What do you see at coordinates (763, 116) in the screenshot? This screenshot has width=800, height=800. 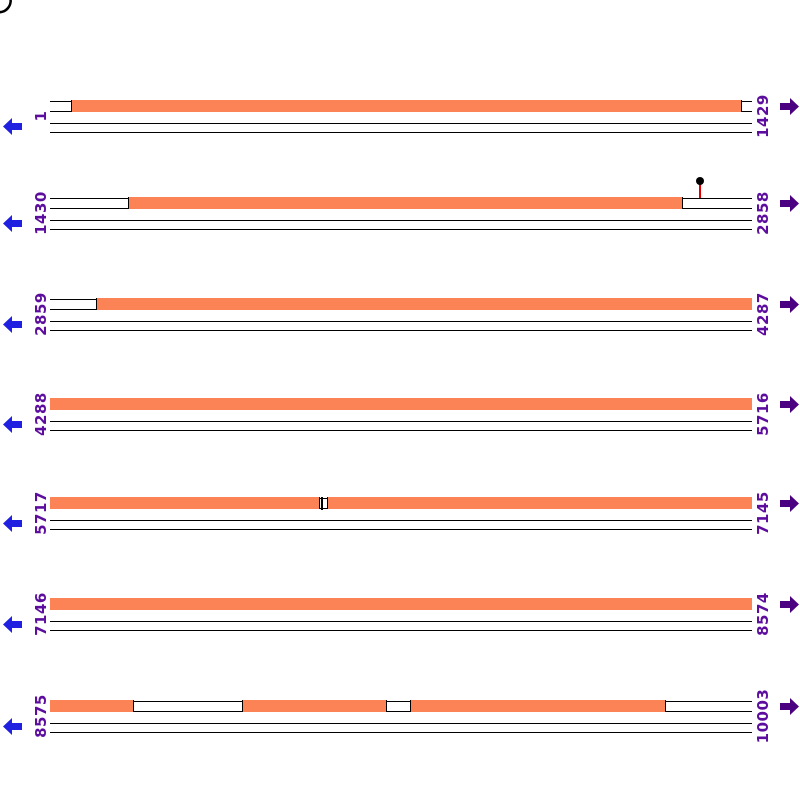 I see `segment-end-coordinate: 1429` at bounding box center [763, 116].